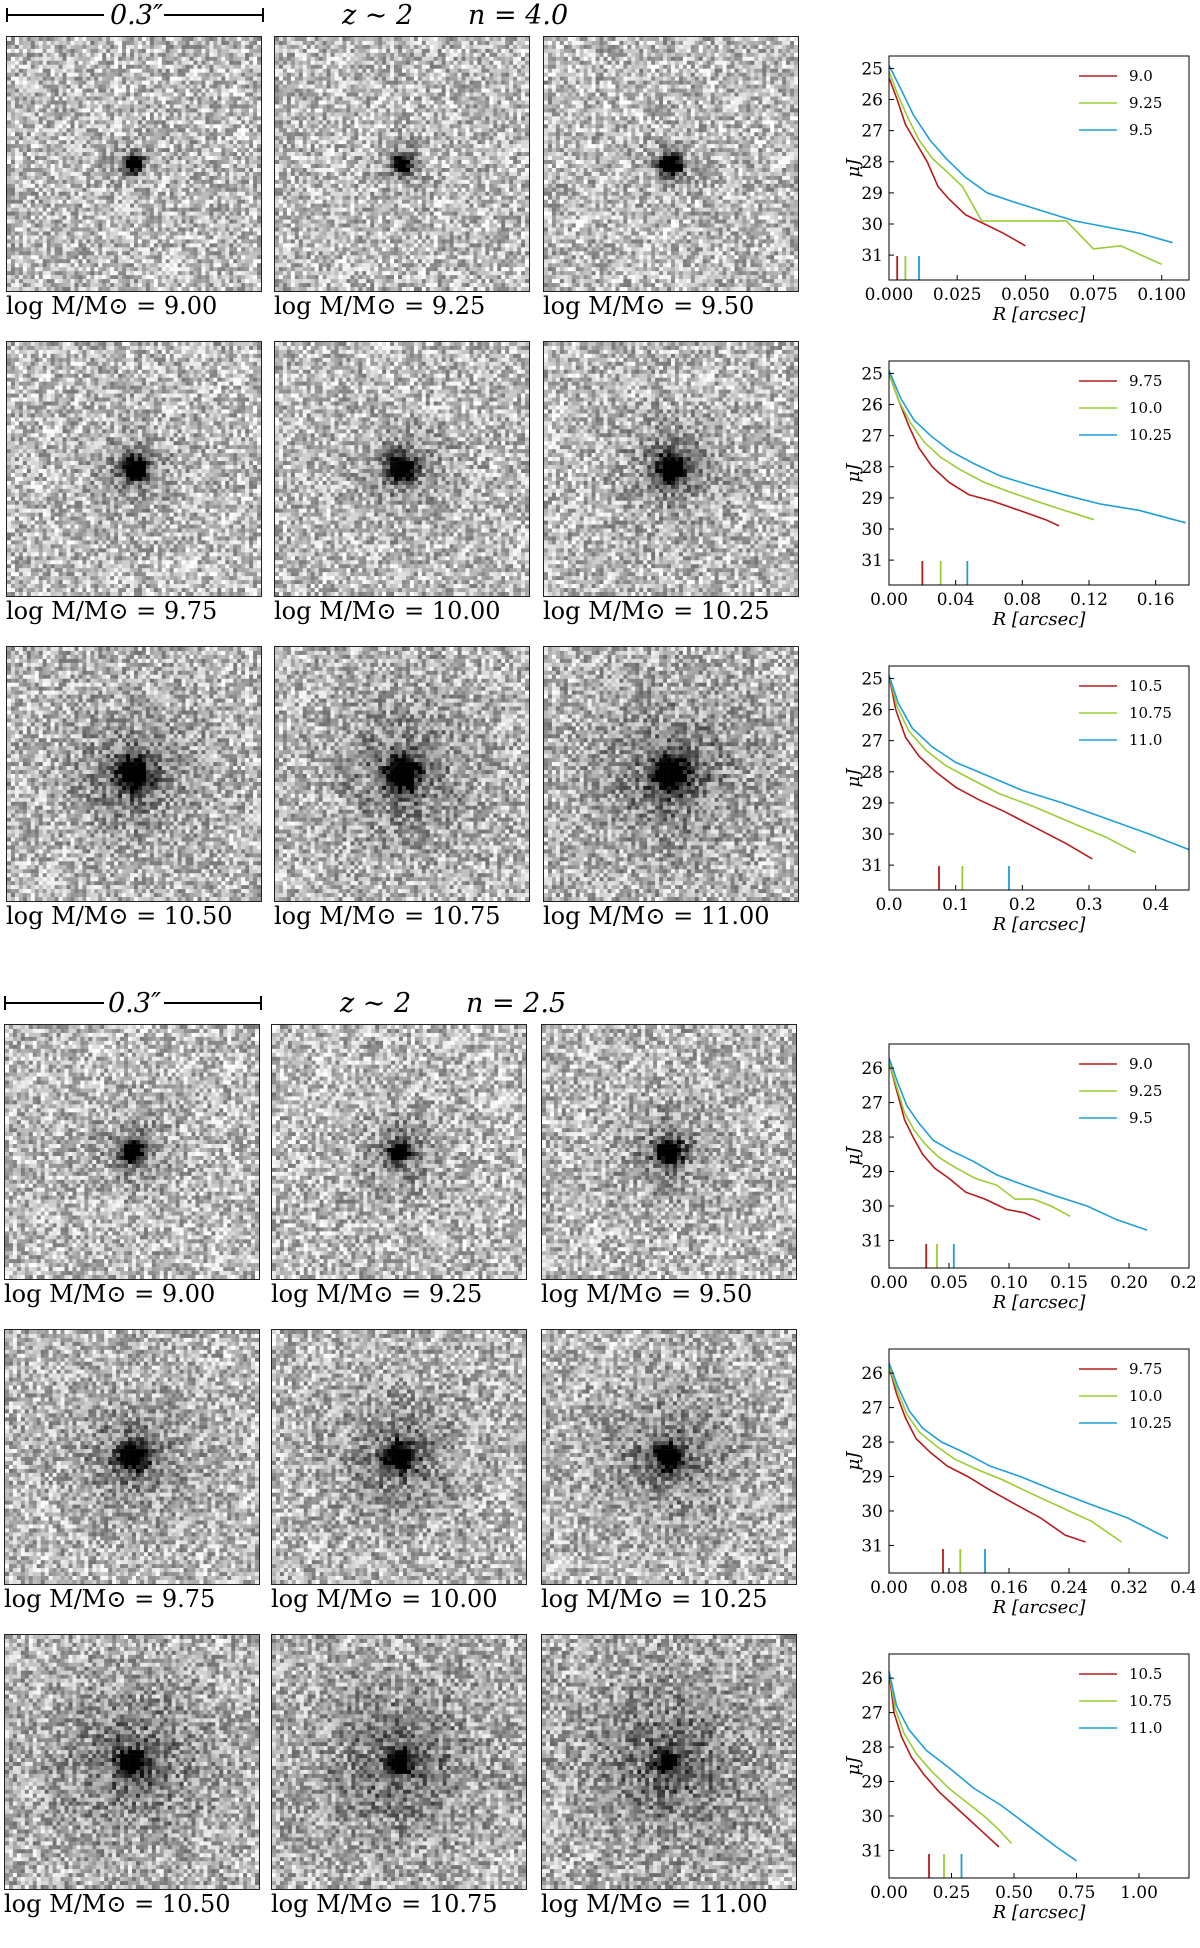 The height and width of the screenshot is (1948, 1200). What do you see at coordinates (1009, 1283) in the screenshot?
I see `x-tick-label: 0.10` at bounding box center [1009, 1283].